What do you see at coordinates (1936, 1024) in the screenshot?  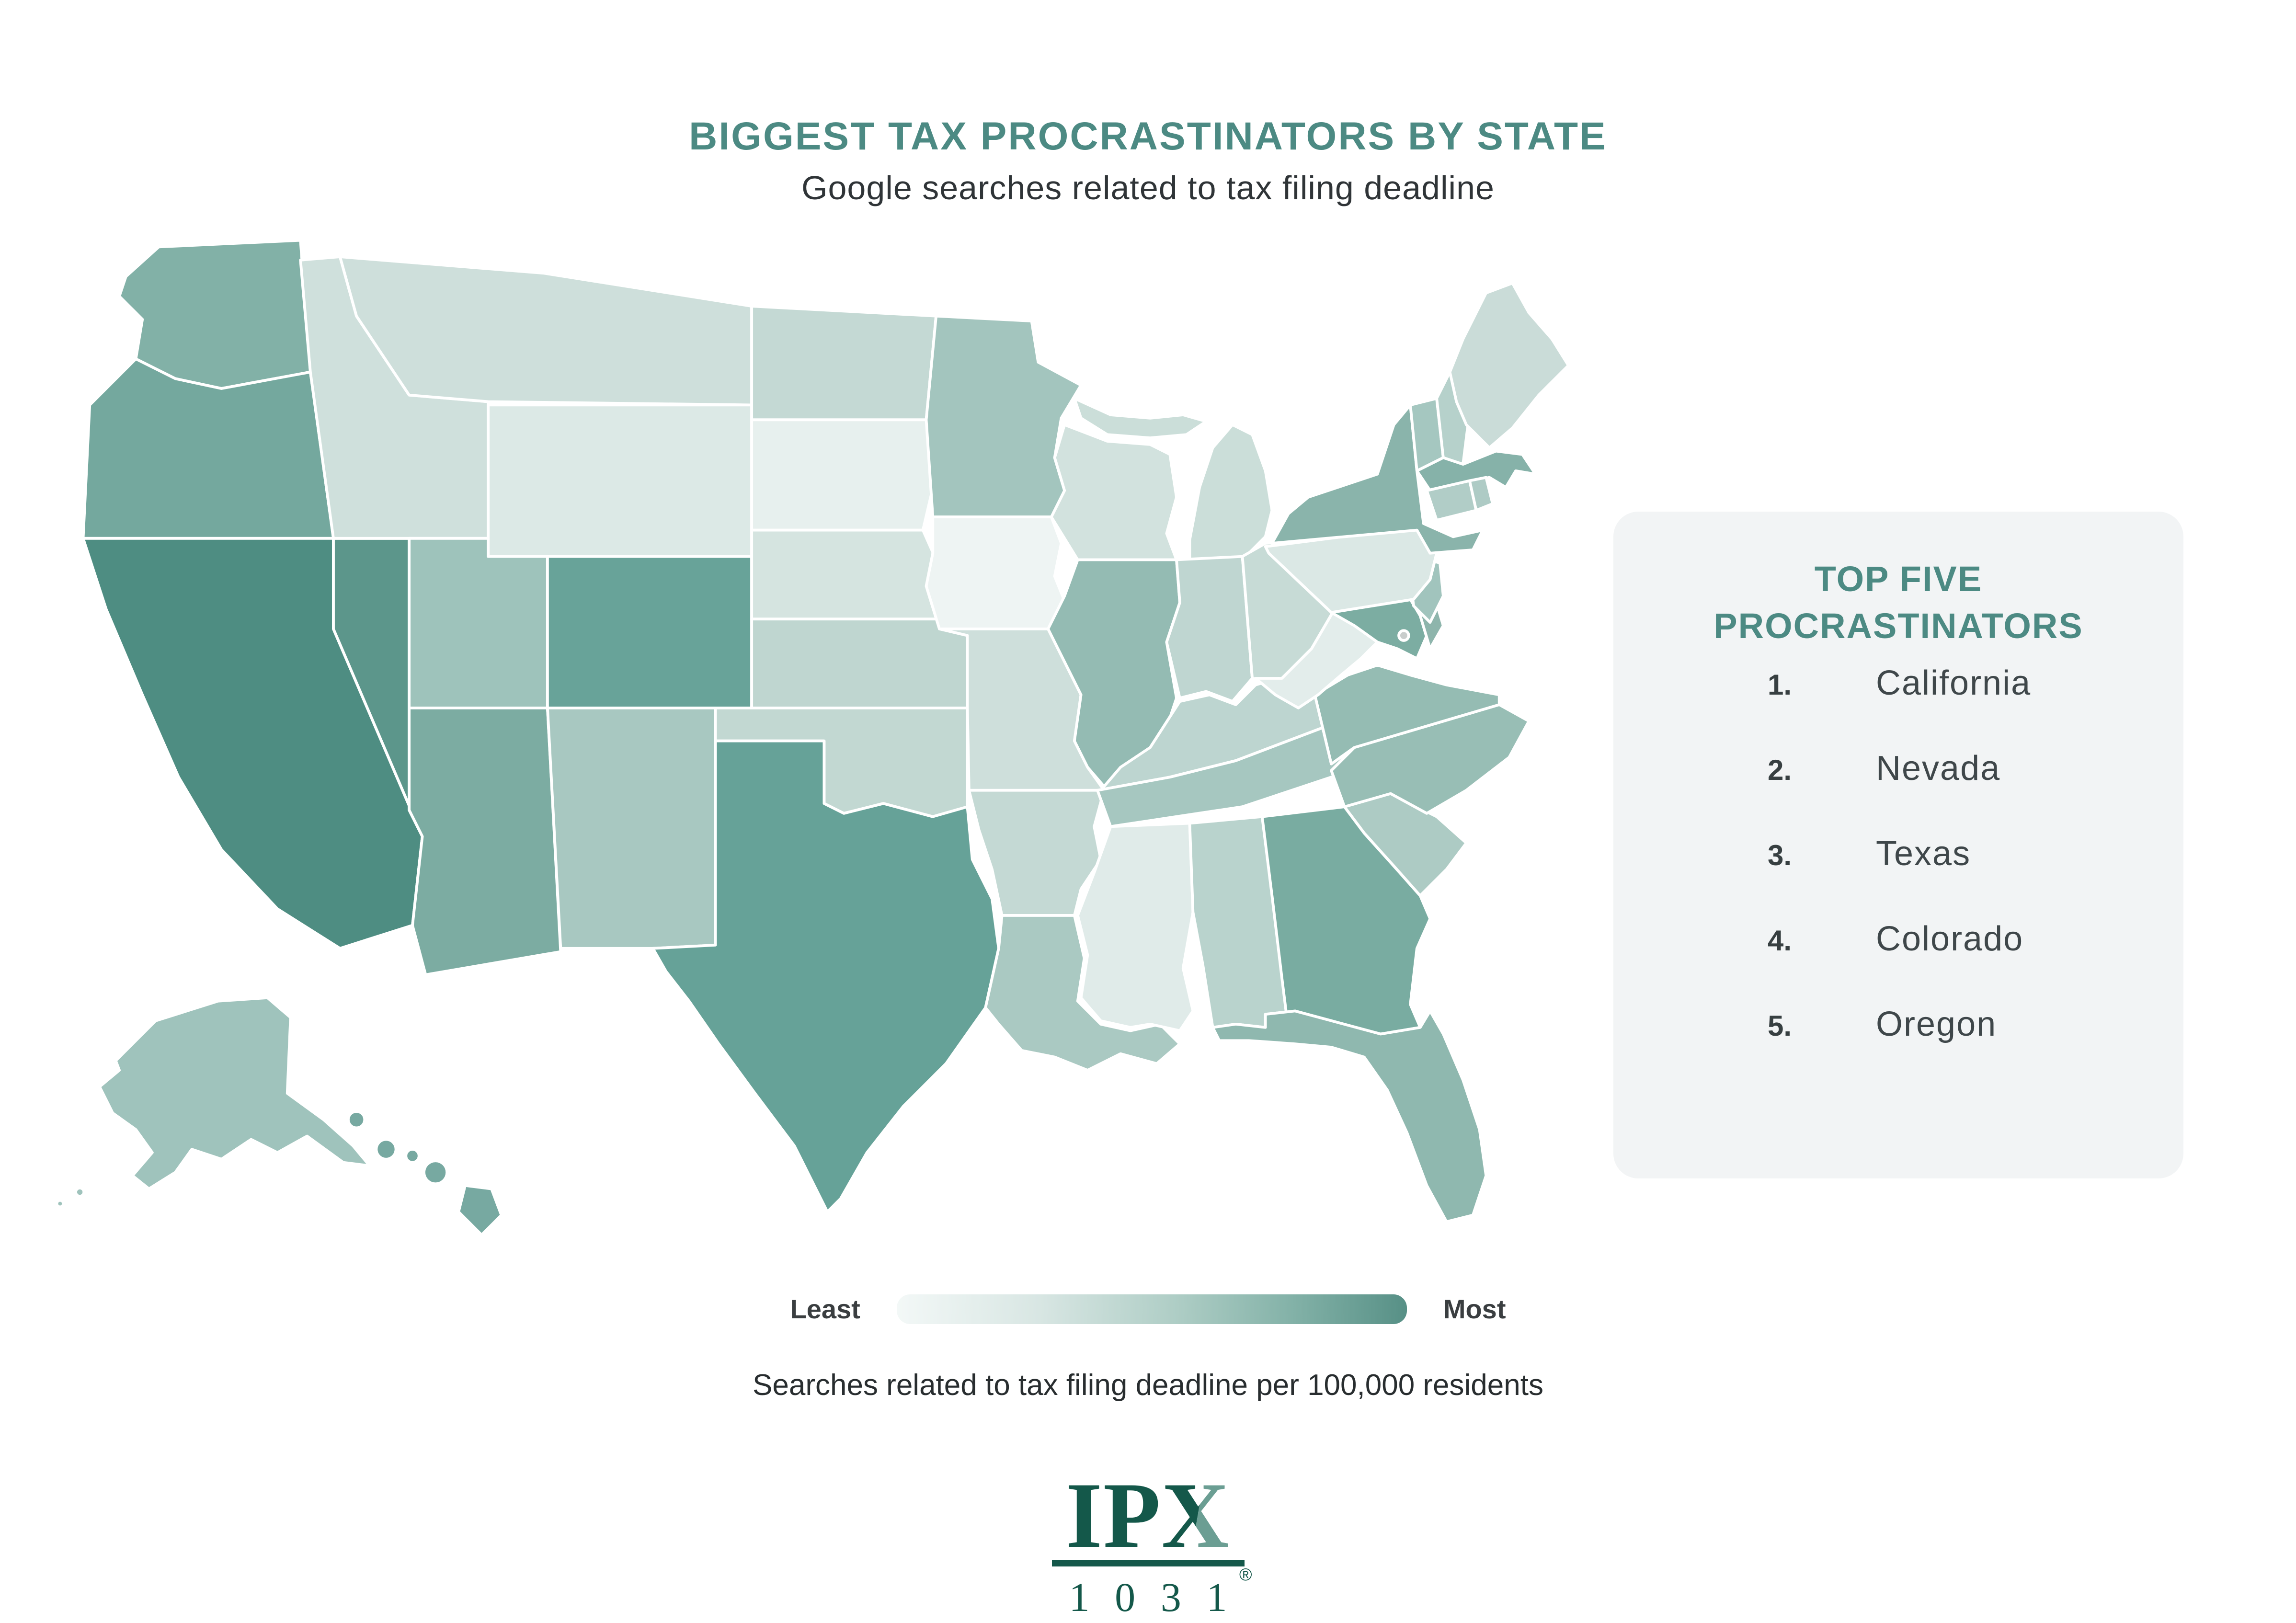 I see `item-state: Oregon` at bounding box center [1936, 1024].